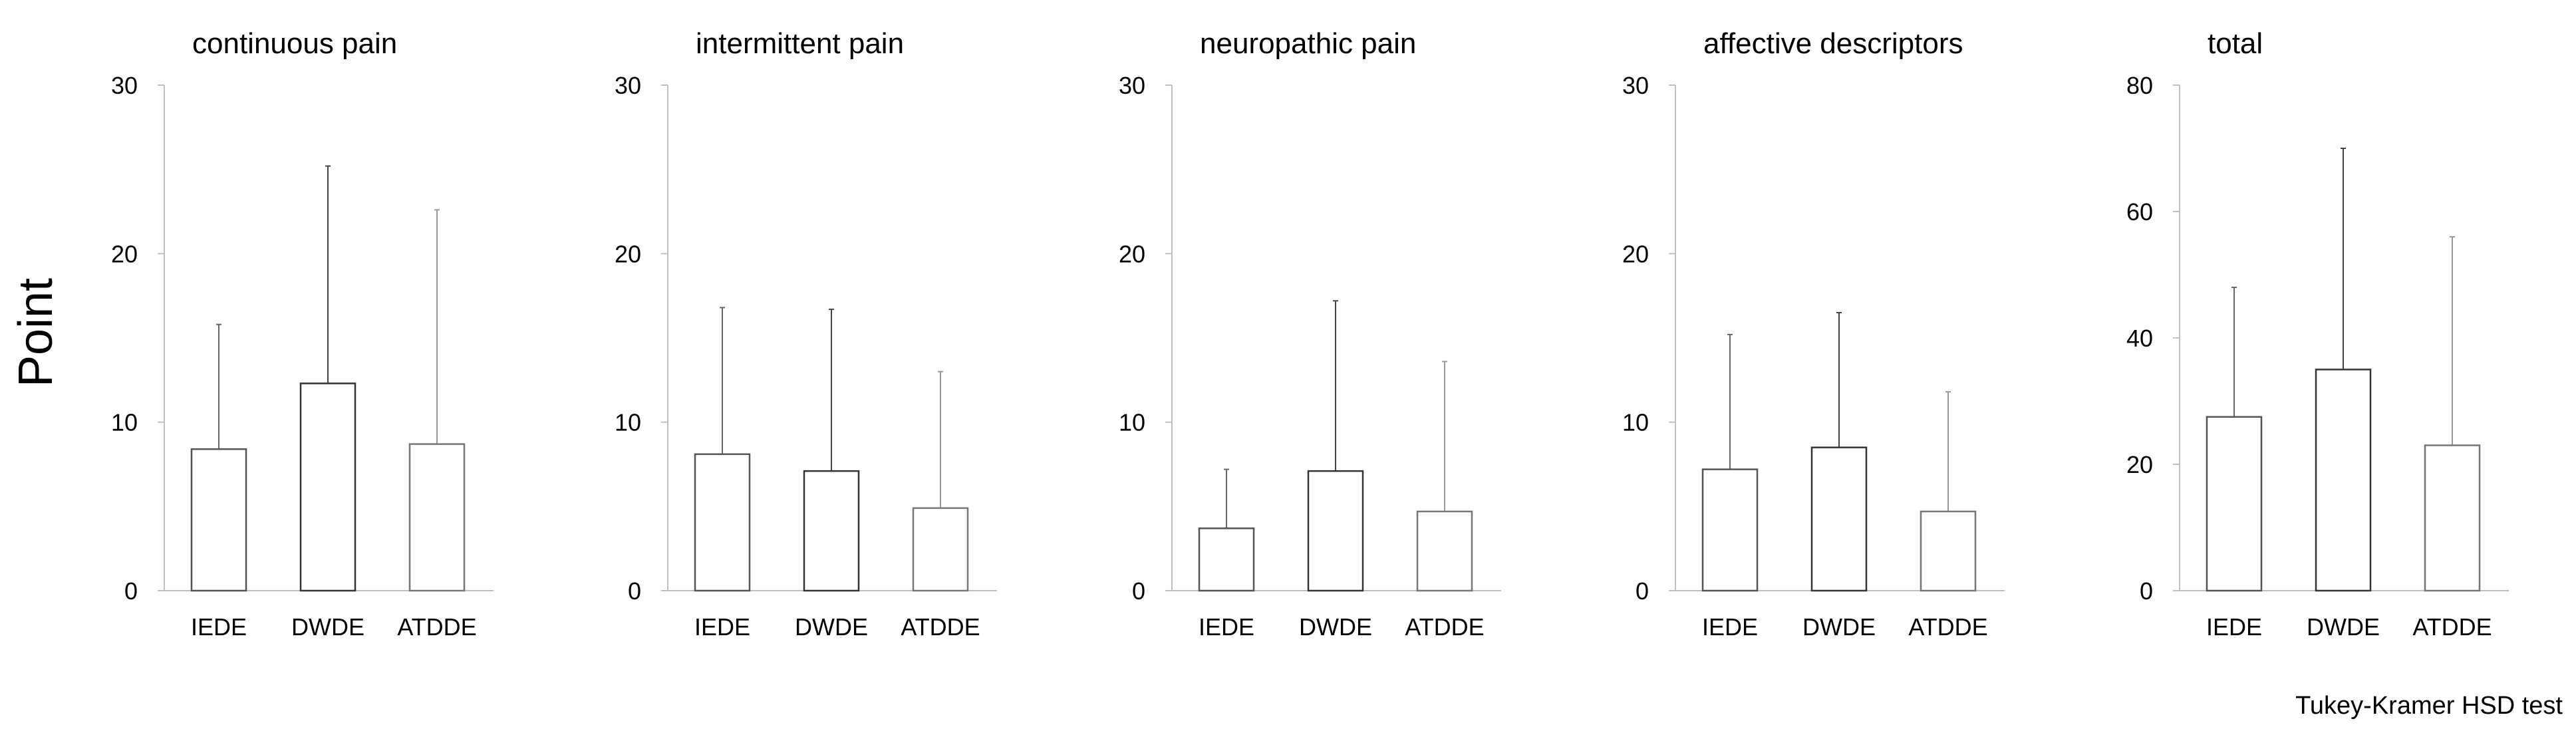 This screenshot has width=2576, height=739. Describe the element at coordinates (800, 43) in the screenshot. I see `chart-title: intermittent pain` at that location.